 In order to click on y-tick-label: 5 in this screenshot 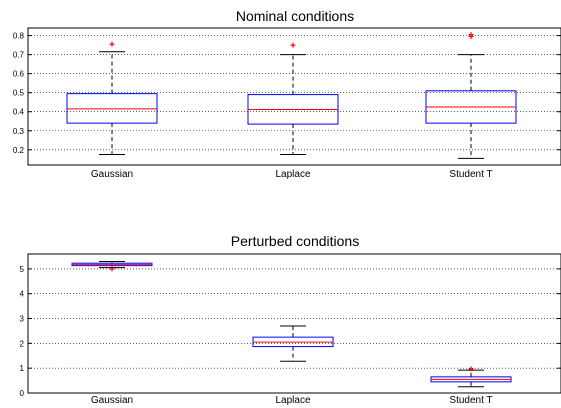, I will do `click(22, 269)`.